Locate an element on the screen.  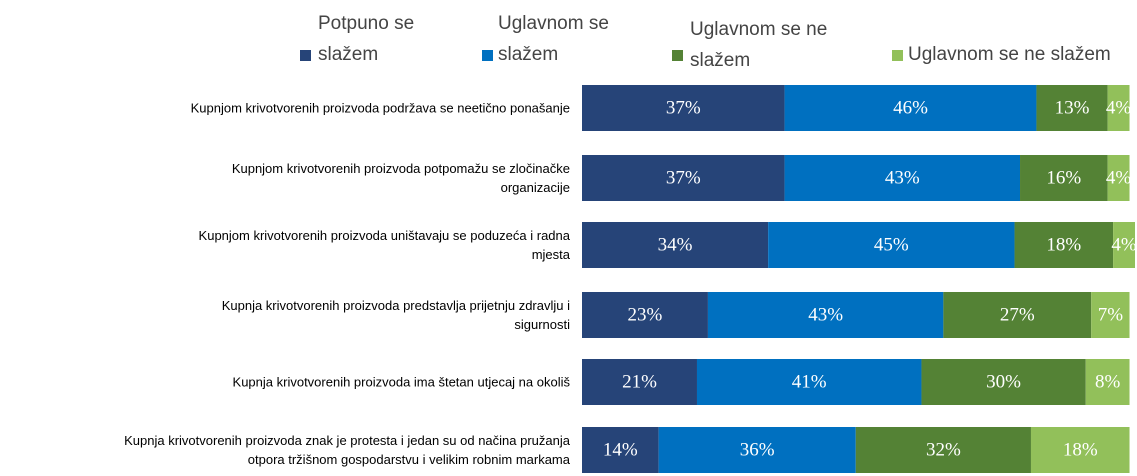
value-label: 41% is located at coordinates (809, 381).